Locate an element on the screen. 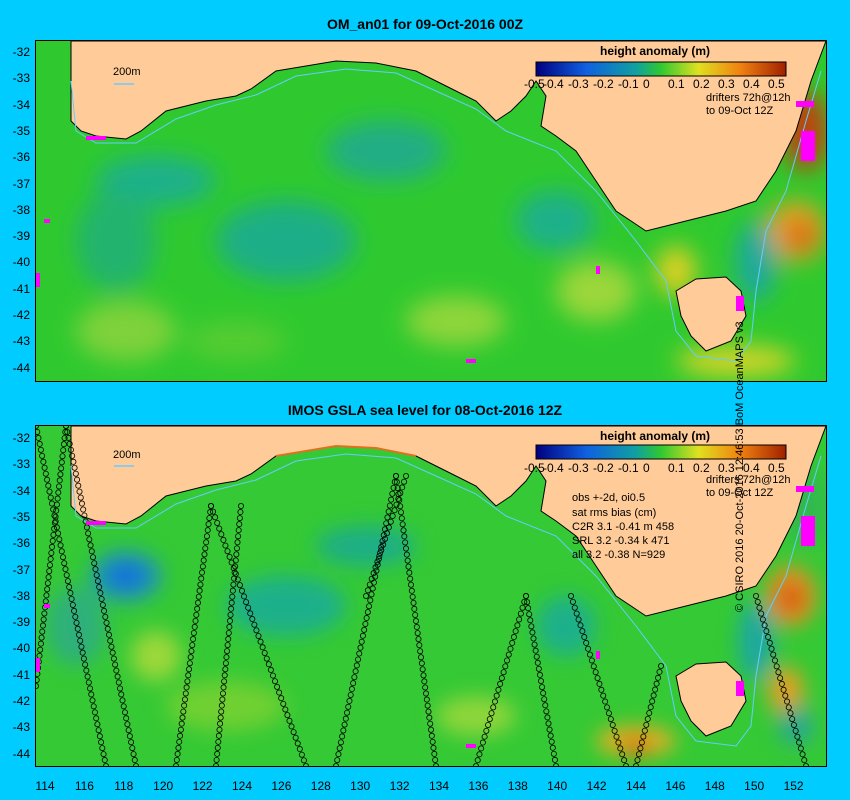  colorbar-tick-label: -0.1 is located at coordinates (628, 84).